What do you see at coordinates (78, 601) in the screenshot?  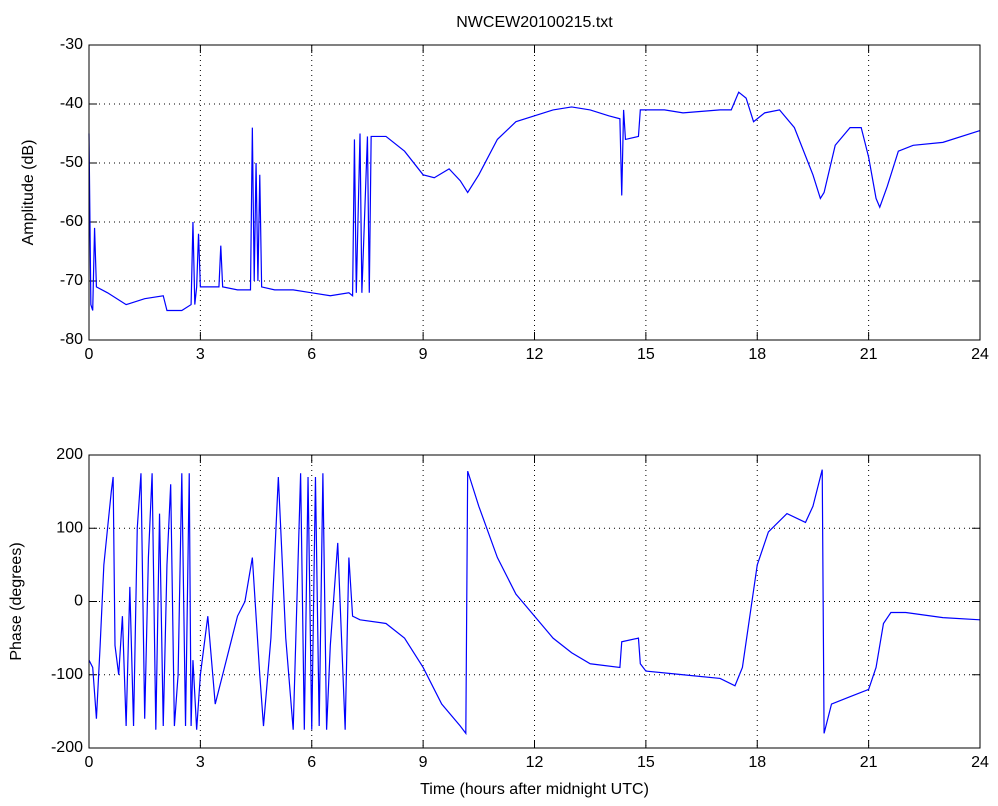 I see `y-tick-label: 0` at bounding box center [78, 601].